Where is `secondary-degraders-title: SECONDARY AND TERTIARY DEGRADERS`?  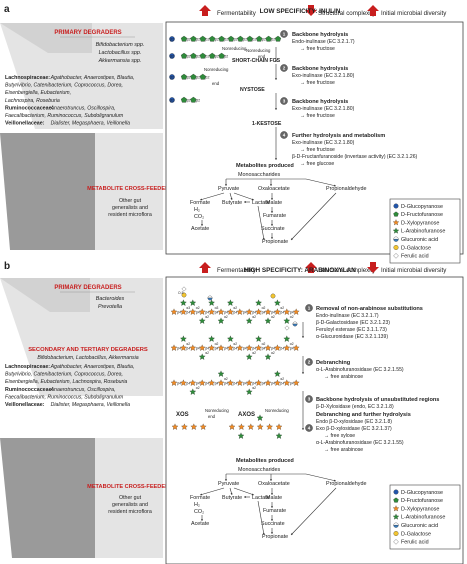
secondary-degraders-title: SECONDARY AND TERTIARY DEGRADERS is located at coordinates (88, 350).